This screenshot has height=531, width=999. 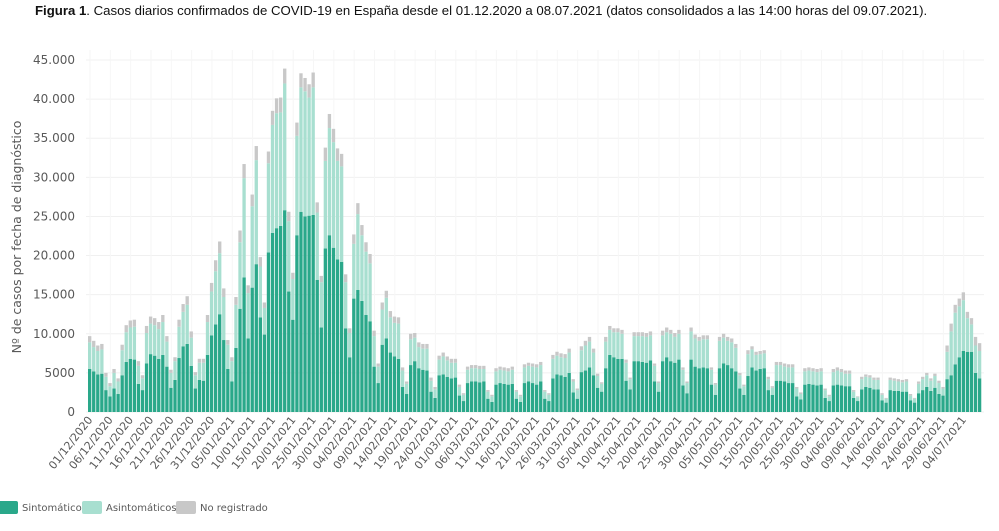 What do you see at coordinates (43, 507) in the screenshot?
I see `legend-item: Sintomáticos` at bounding box center [43, 507].